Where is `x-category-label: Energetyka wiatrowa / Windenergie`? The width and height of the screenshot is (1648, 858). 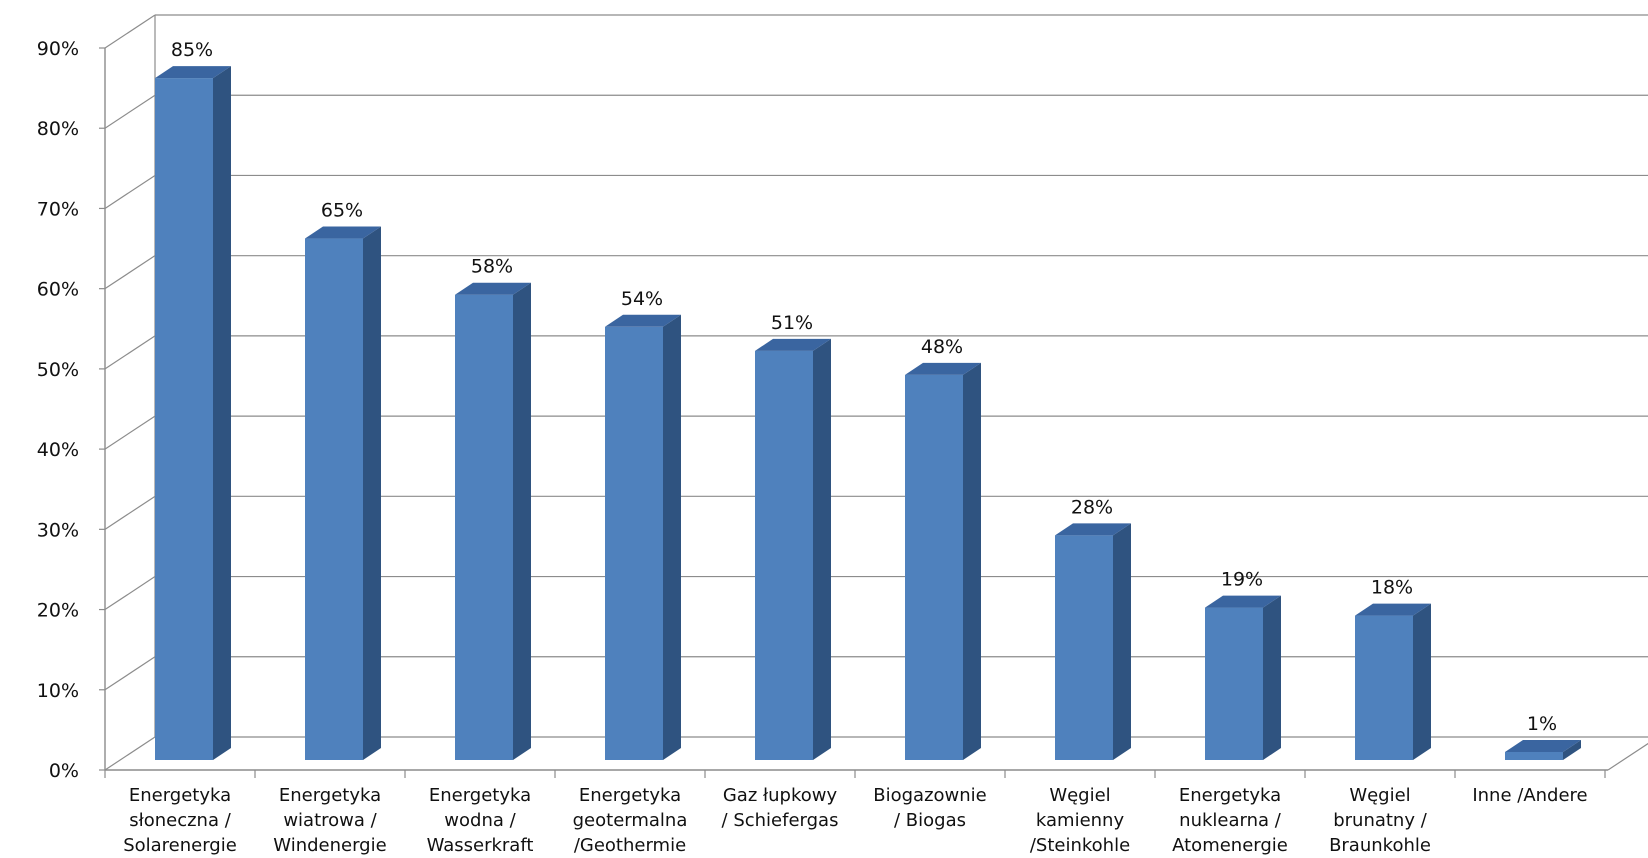 x-category-label: Energetyka wiatrowa / Windenergie is located at coordinates (329, 820).